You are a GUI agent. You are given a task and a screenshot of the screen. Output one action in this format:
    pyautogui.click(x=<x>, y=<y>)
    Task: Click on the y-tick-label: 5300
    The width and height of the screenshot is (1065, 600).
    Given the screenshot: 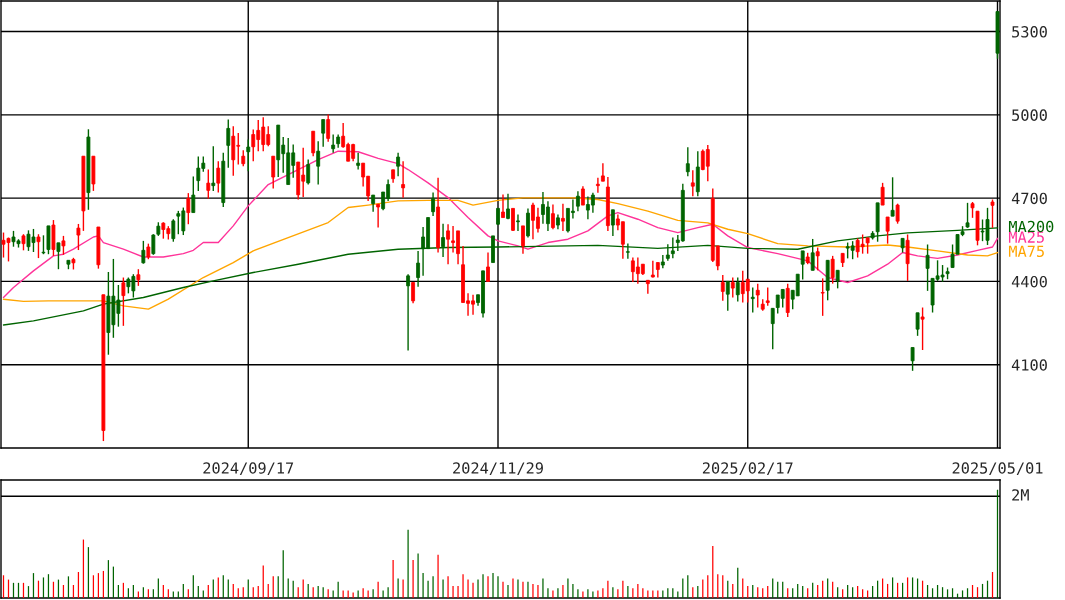 What is the action you would take?
    pyautogui.click(x=1029, y=32)
    